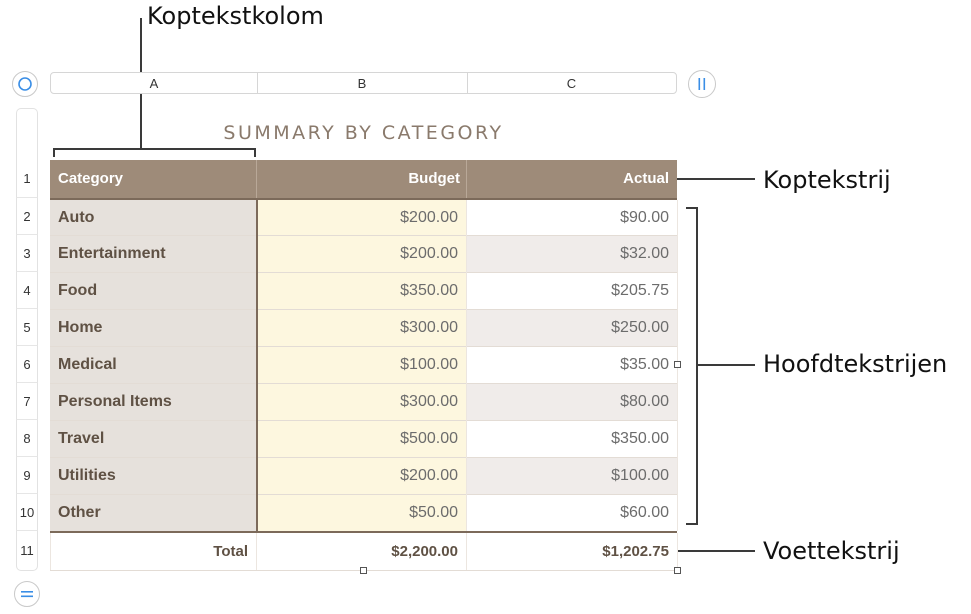  Describe the element at coordinates (572, 327) in the screenshot. I see `actual-cell: $250.00` at that location.